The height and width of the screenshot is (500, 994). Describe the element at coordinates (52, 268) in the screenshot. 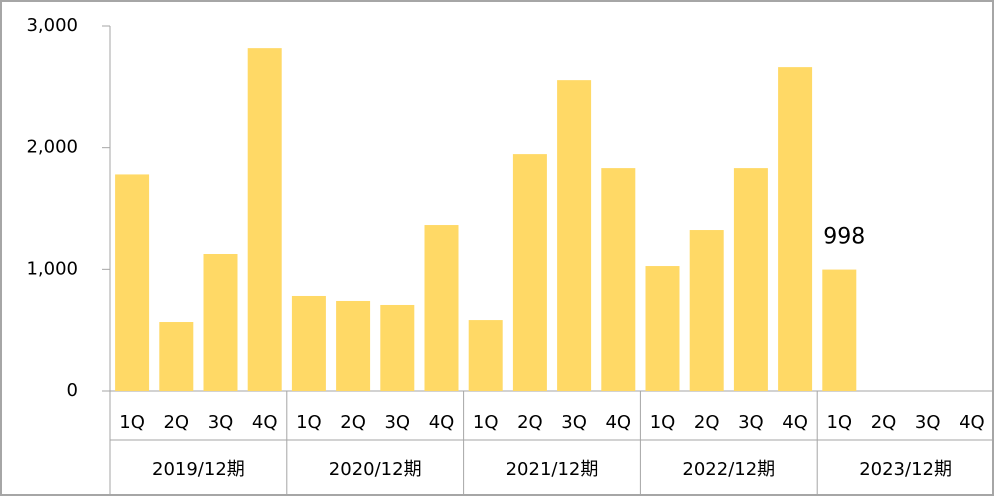

I see `y-tick-label: 1,000` at that location.